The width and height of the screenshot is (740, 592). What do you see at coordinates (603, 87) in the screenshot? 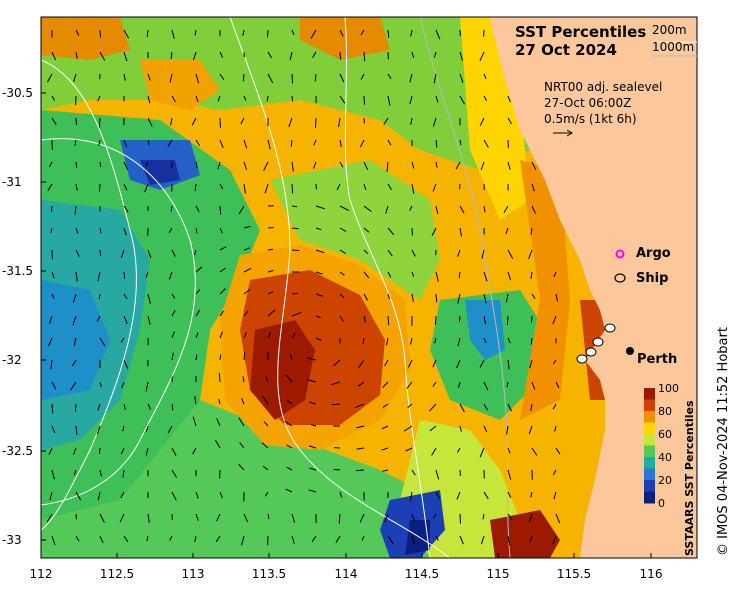
I see `current-note-line1: NRT00 adj. sealevel` at bounding box center [603, 87].